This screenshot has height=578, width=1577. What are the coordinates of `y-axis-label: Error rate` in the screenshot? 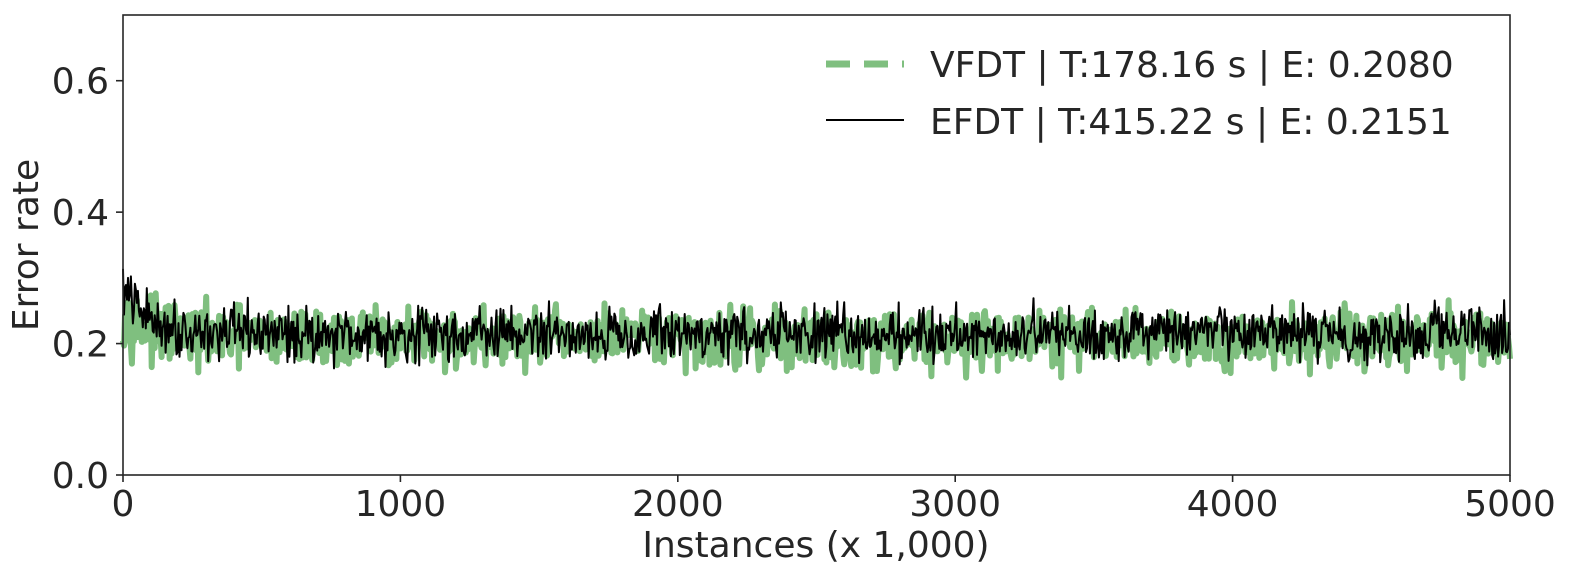 It's located at (26, 245).